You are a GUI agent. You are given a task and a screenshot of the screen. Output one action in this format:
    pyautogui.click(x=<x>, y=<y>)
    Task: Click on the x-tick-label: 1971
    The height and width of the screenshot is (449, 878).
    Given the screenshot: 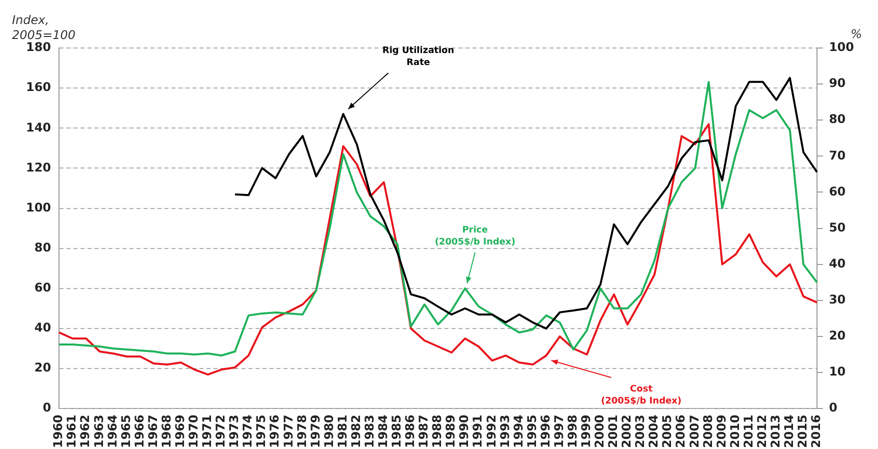 What is the action you would take?
    pyautogui.click(x=207, y=431)
    